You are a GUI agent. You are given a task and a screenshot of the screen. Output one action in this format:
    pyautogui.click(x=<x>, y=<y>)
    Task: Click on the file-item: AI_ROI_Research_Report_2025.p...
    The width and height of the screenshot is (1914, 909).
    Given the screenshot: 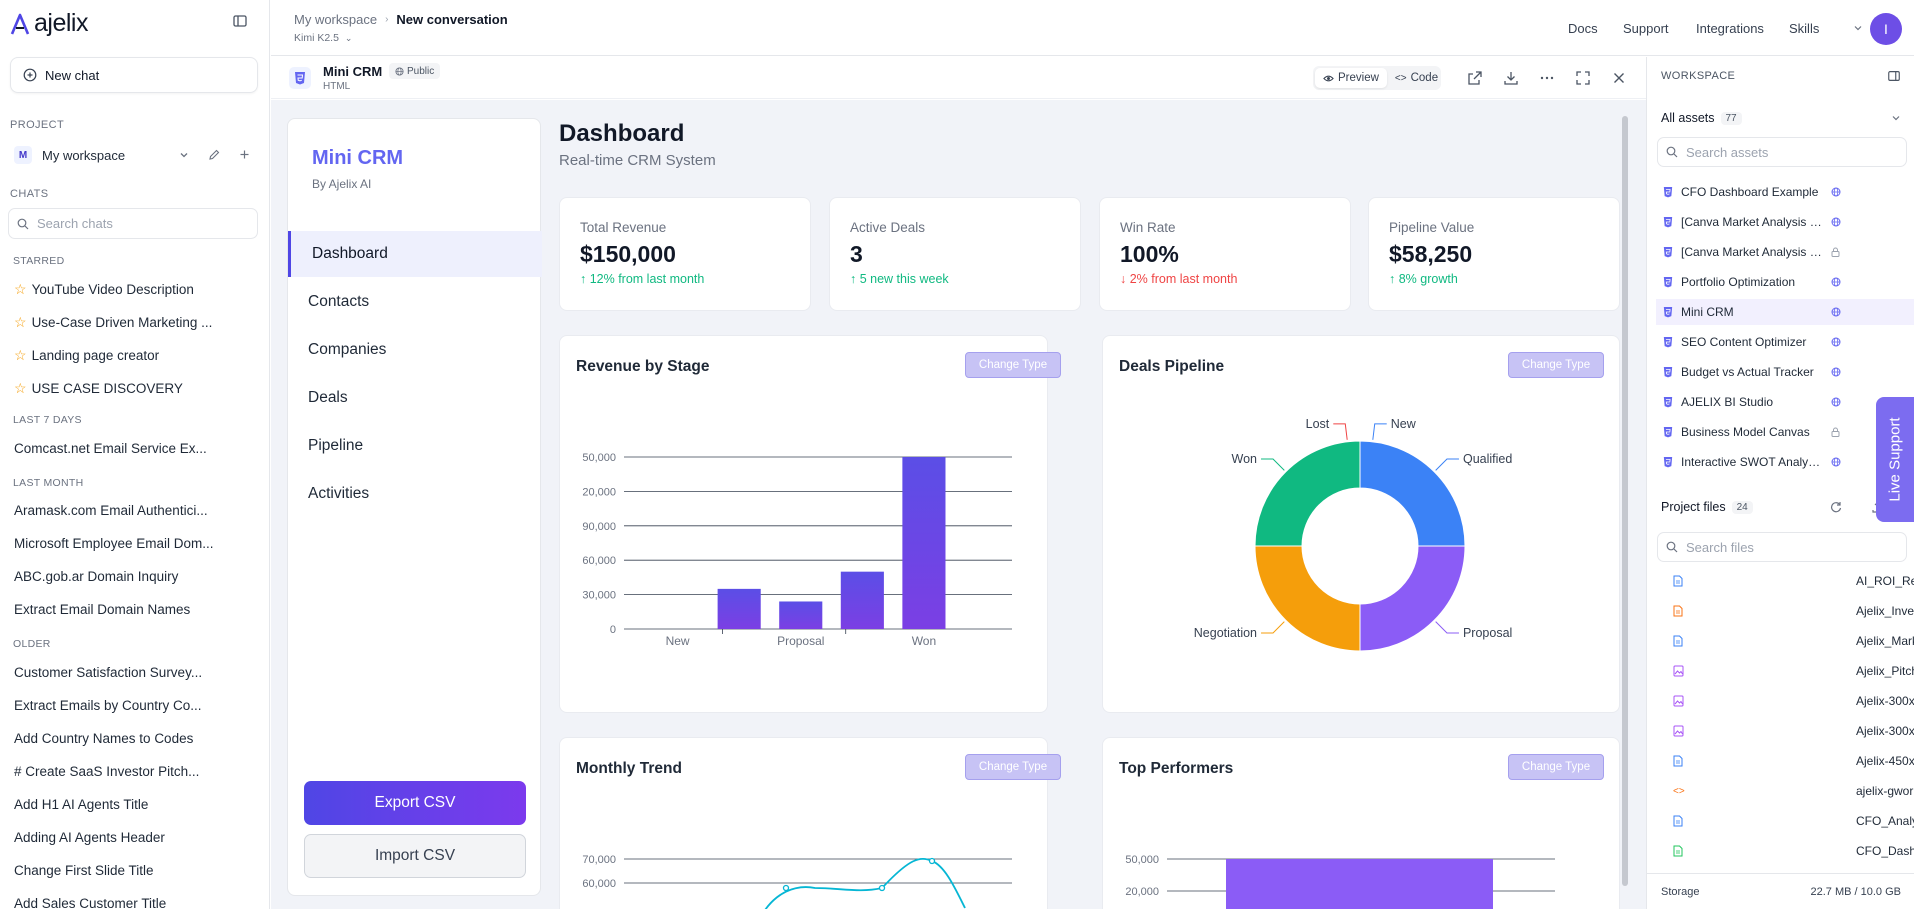 What is the action you would take?
    pyautogui.click(x=1793, y=581)
    